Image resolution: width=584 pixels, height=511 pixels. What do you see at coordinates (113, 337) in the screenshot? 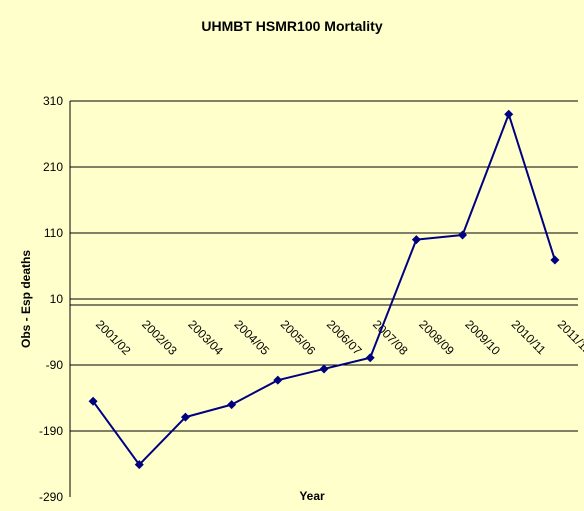
I see `x-tick-label: 2001/02` at bounding box center [113, 337].